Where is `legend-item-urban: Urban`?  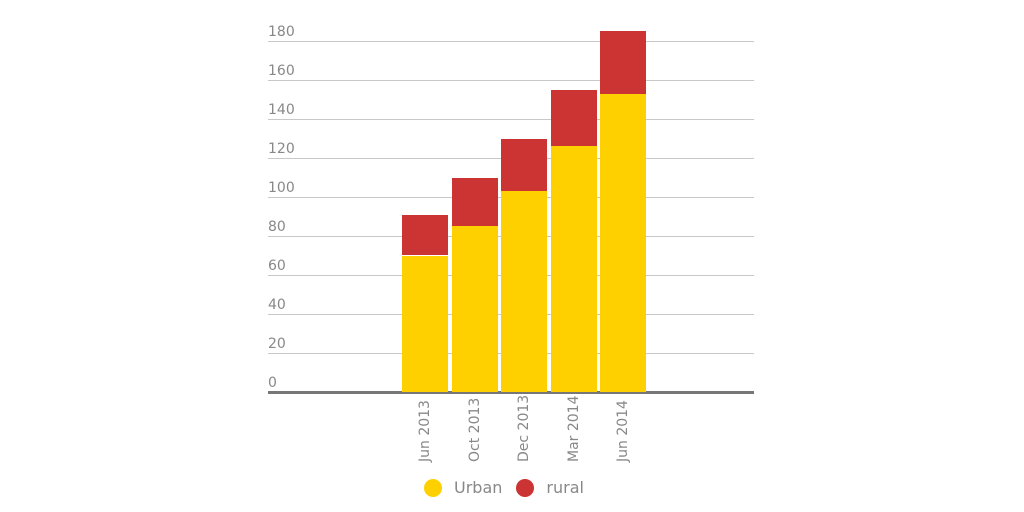 legend-item-urban: Urban is located at coordinates (463, 487).